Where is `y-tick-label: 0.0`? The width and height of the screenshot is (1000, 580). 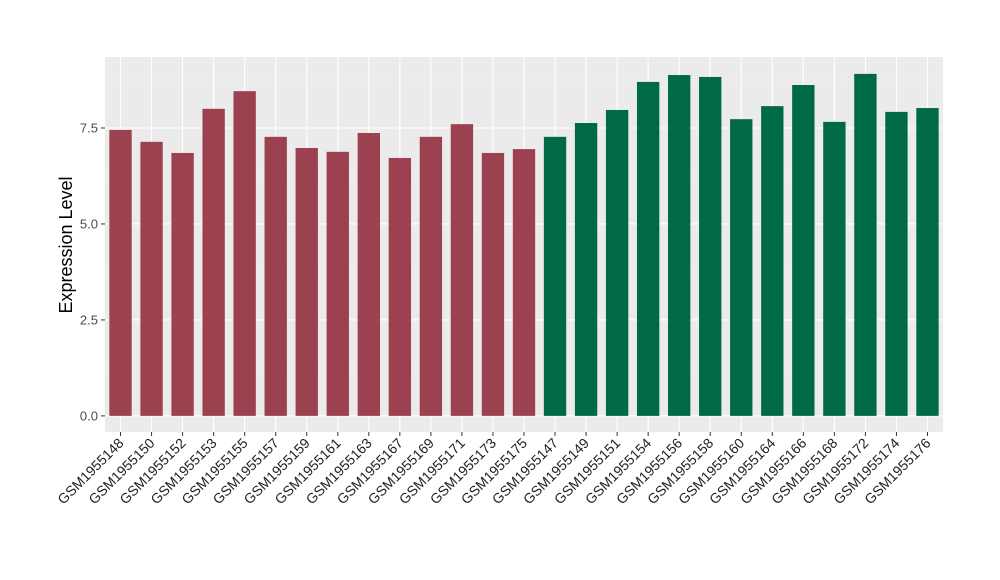
y-tick-label: 0.0 is located at coordinates (89, 415).